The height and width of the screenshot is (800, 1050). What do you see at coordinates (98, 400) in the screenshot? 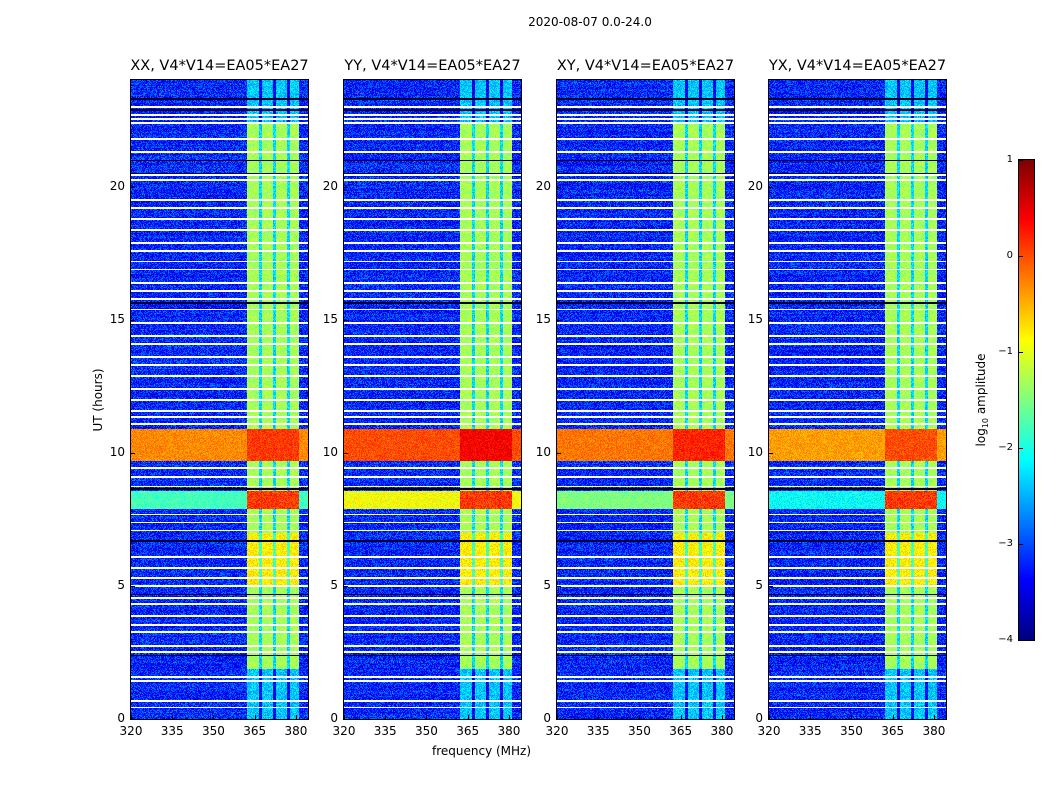
I see `y-axis-label: UT (hours)` at bounding box center [98, 400].